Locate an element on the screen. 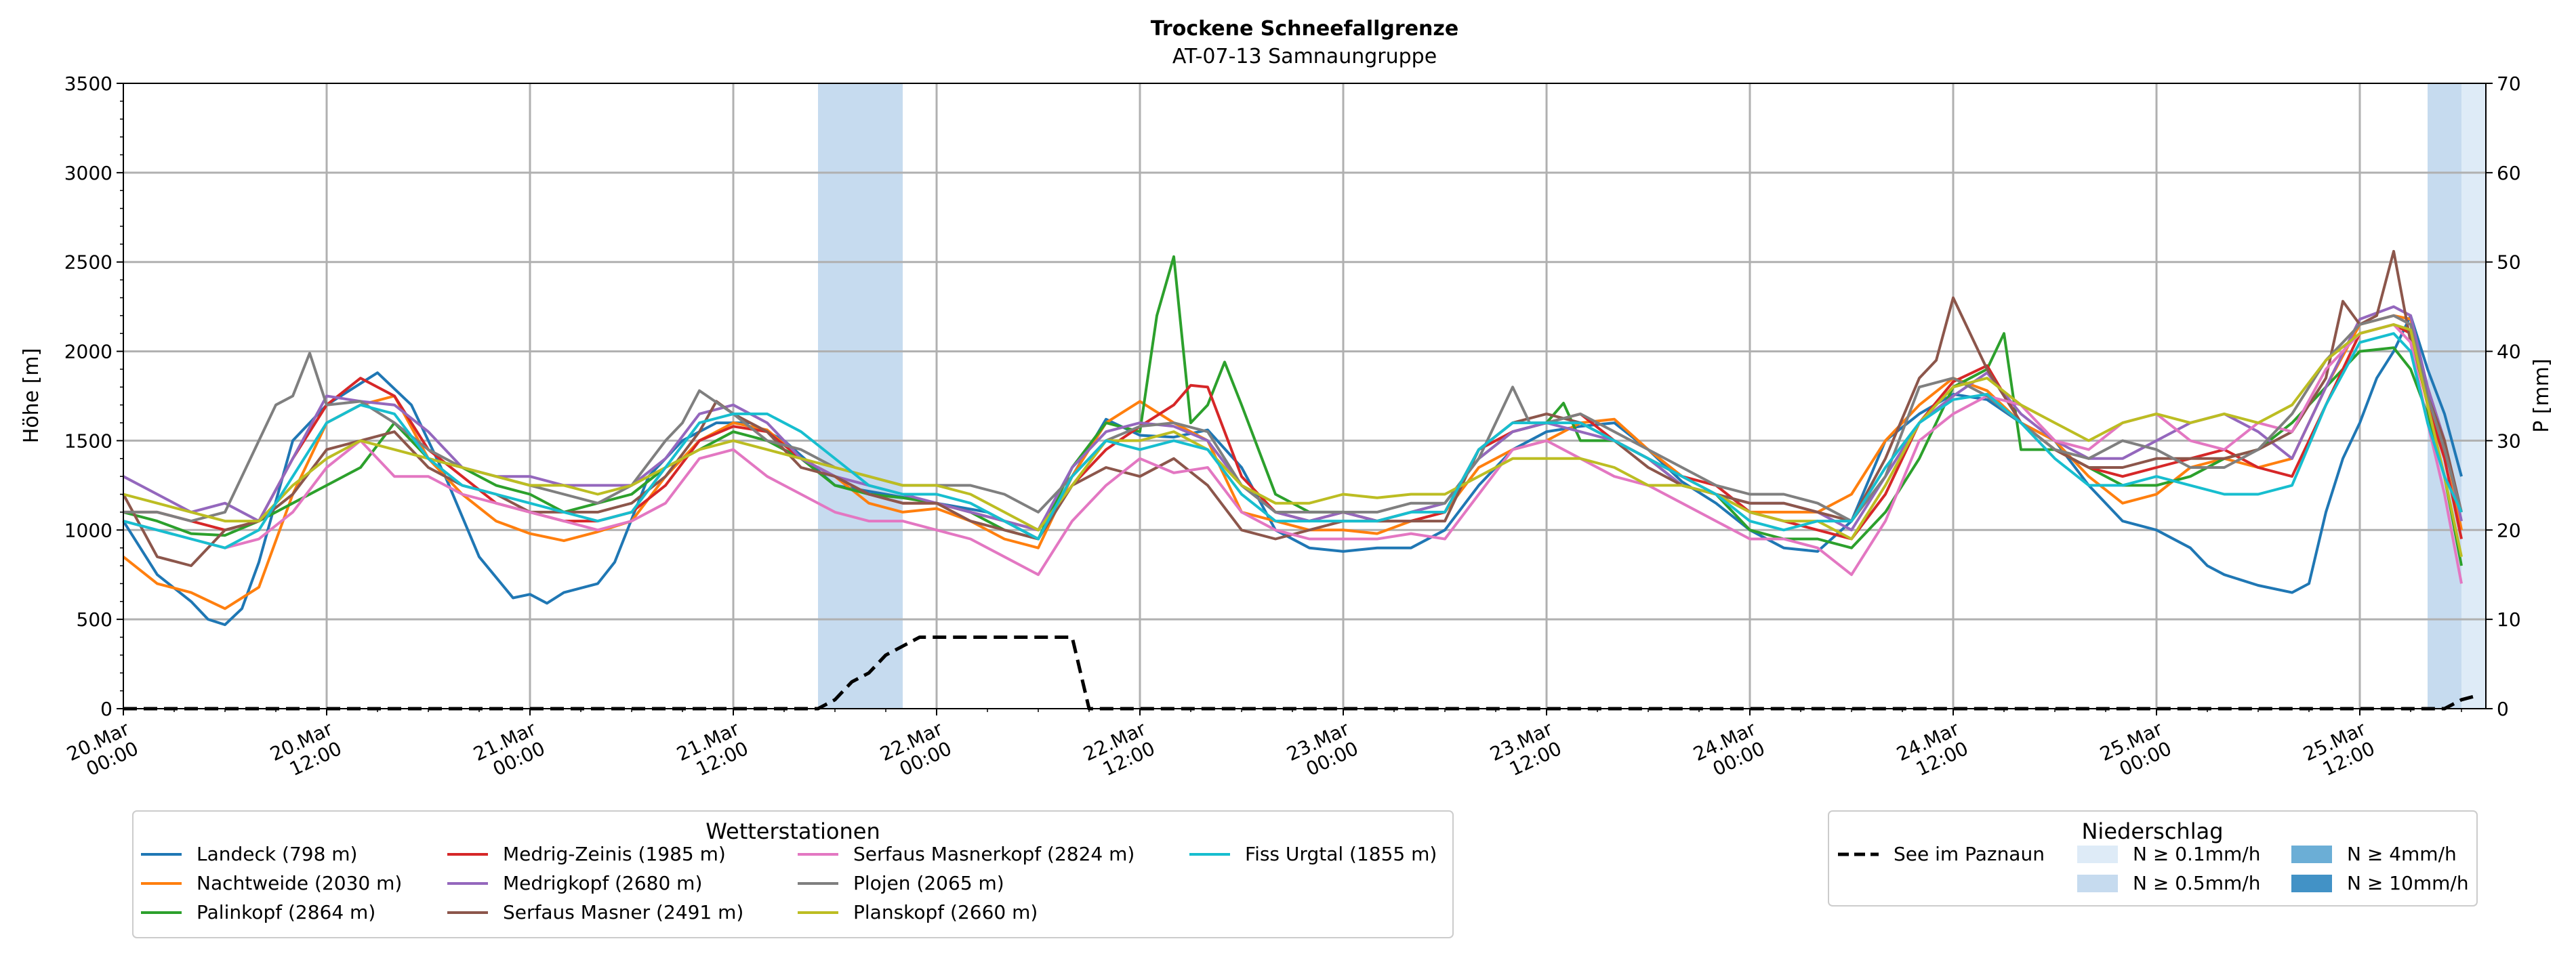 The height and width of the screenshot is (958, 2576). y-right-tick-label: 0 is located at coordinates (2503, 709).